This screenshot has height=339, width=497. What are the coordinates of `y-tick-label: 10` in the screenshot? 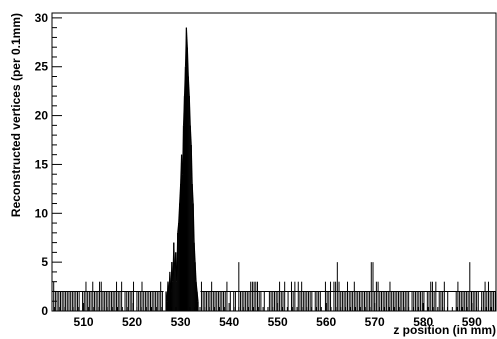 It's located at (42, 213).